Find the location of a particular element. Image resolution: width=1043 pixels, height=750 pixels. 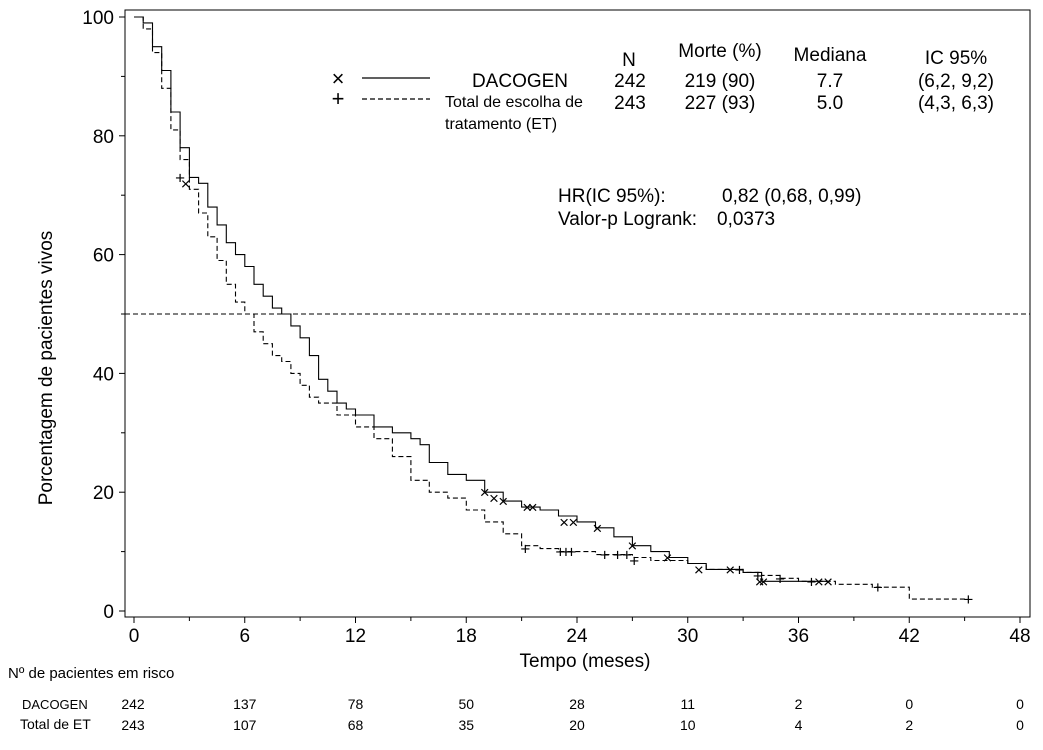

legend-marker-et: + is located at coordinates (338, 98).